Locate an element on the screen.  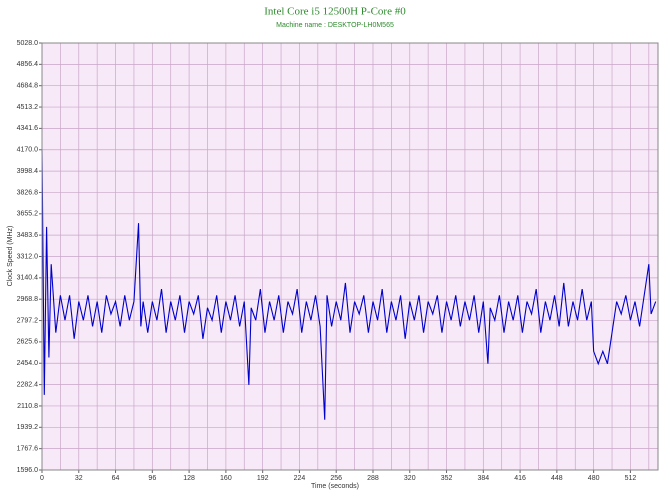
y-tick-label: 3312.0 is located at coordinates (28, 256).